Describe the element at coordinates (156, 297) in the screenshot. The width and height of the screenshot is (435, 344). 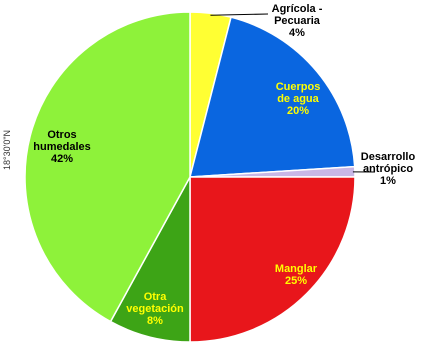
I see `slice-label-line: Otra` at that location.